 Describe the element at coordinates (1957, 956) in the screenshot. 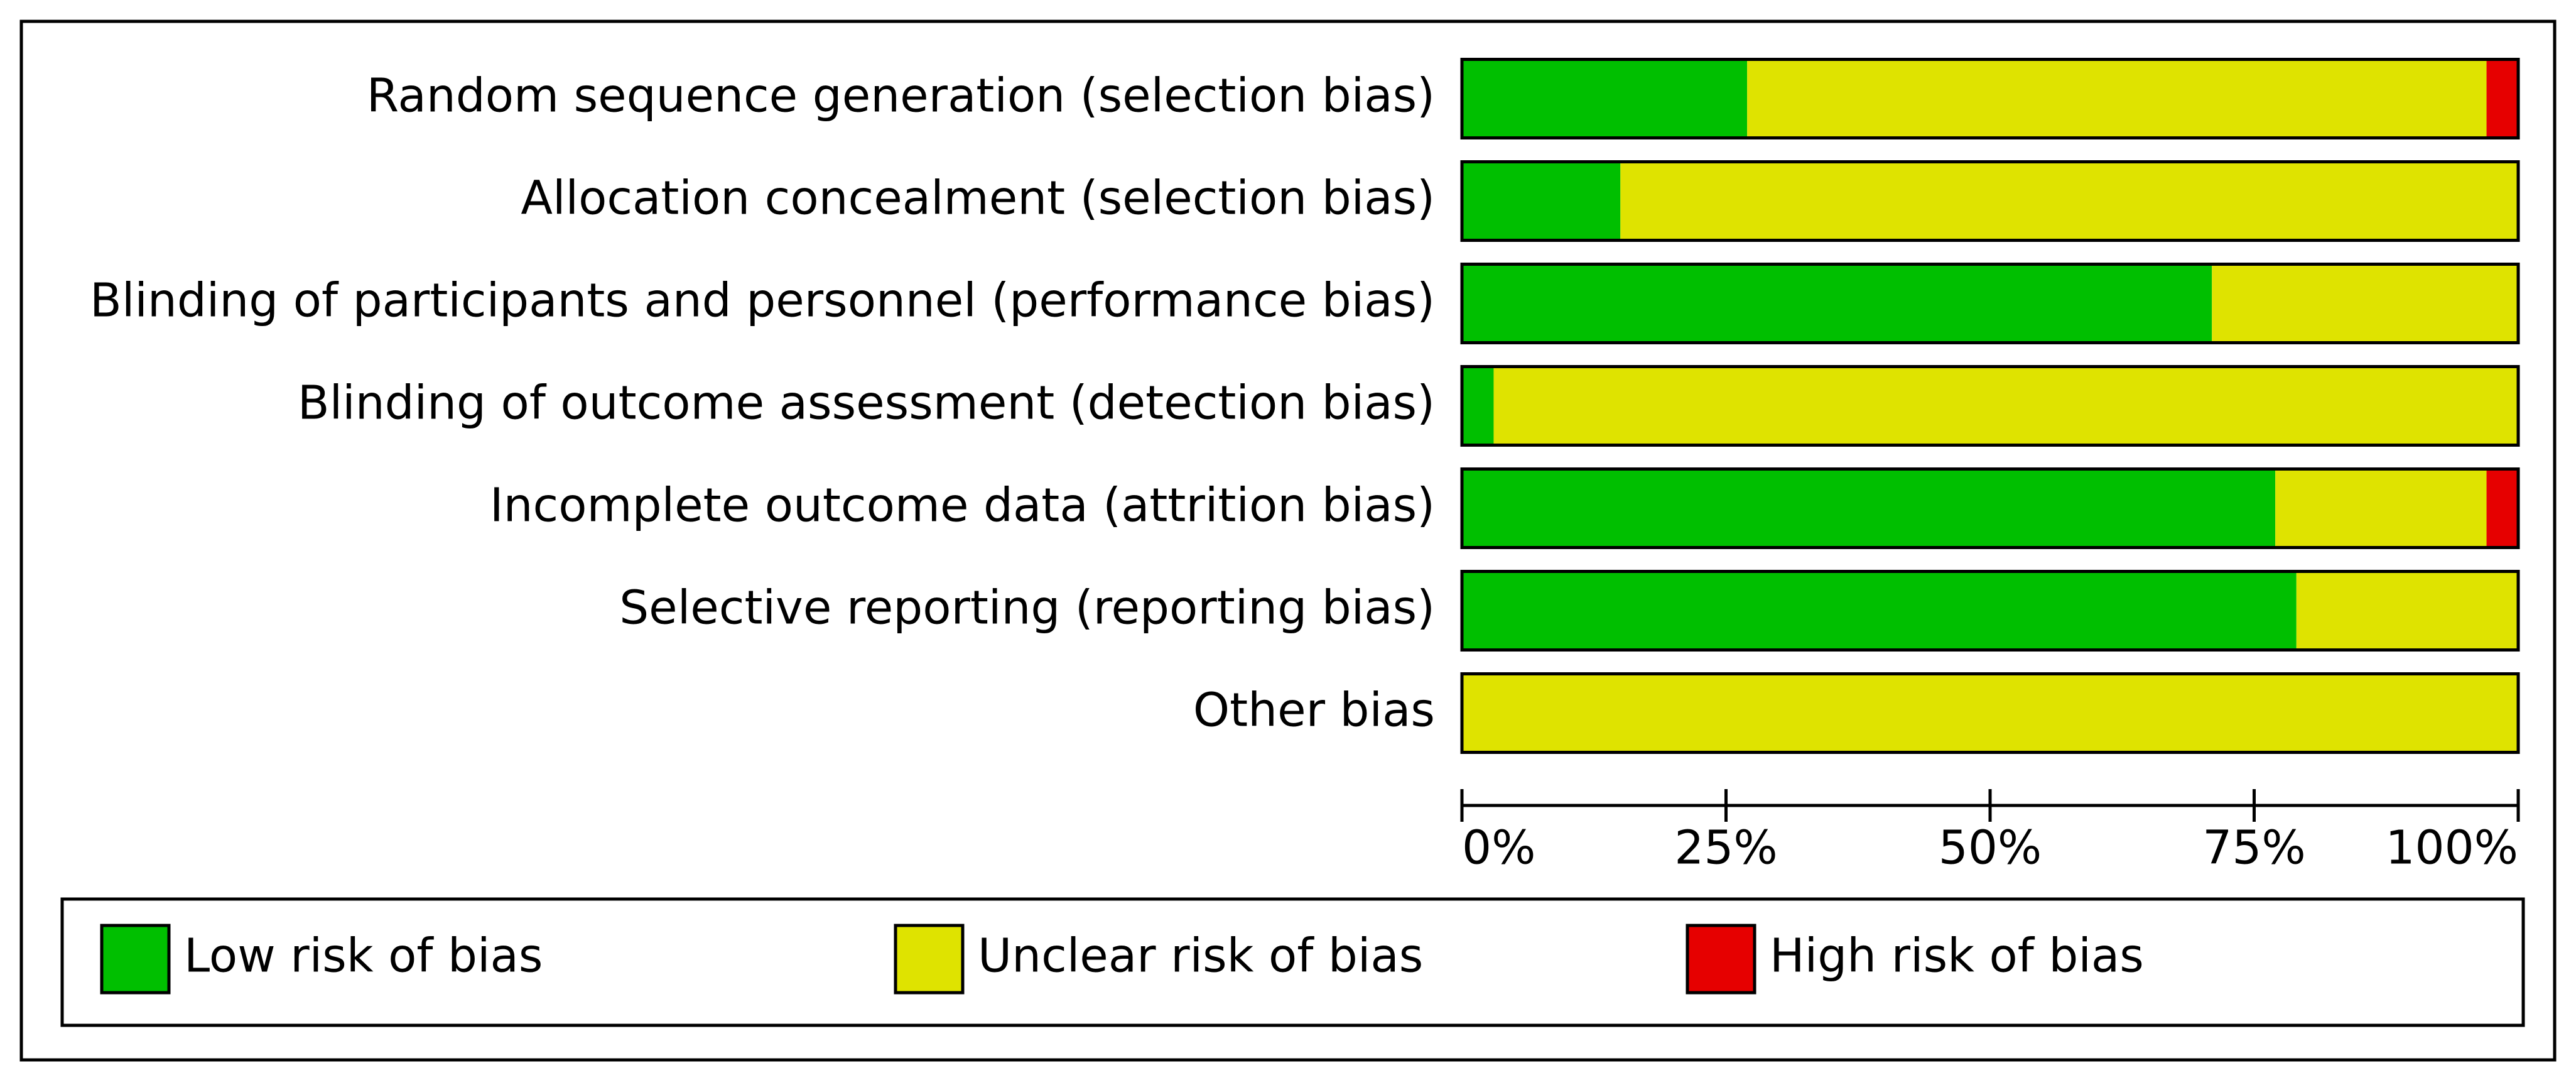

I see `legend-label: High risk of bias` at that location.